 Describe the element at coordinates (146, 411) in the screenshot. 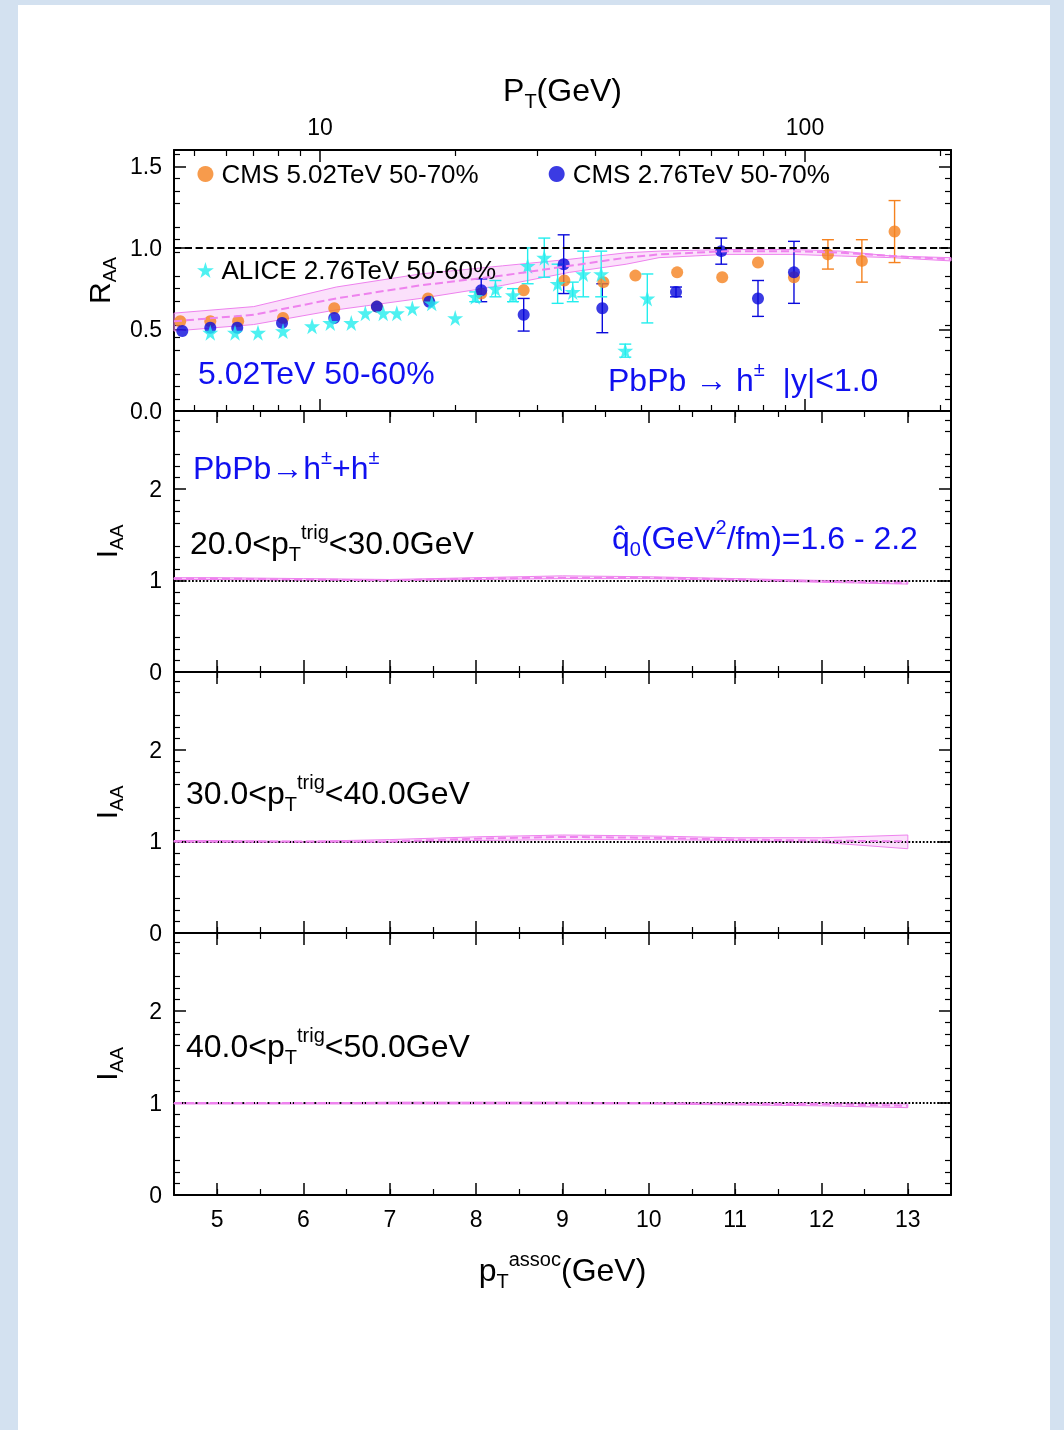

I see `y-tick-label: 0.0` at that location.